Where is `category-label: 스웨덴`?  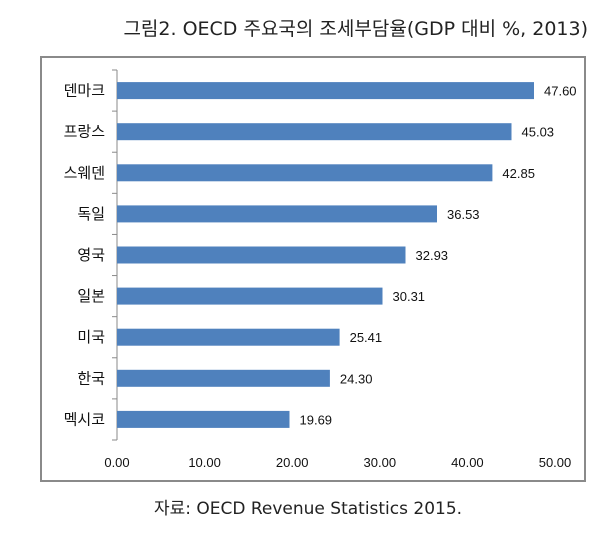 category-label: 스웨덴 is located at coordinates (84, 173).